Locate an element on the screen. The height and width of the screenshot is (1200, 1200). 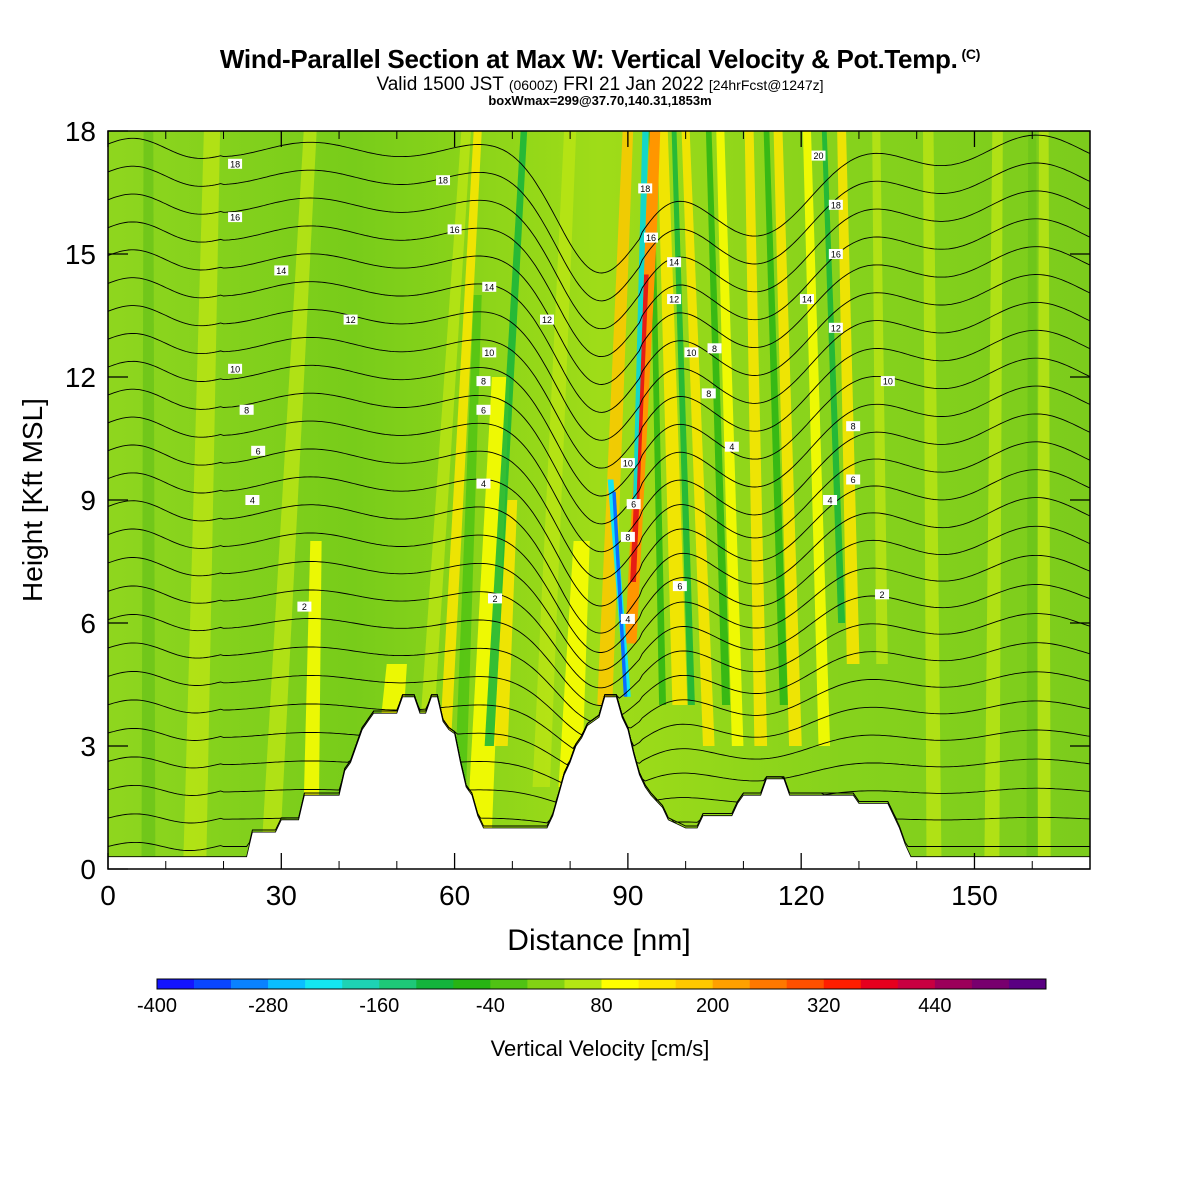
colorbar-frame is located at coordinates (601, 984).